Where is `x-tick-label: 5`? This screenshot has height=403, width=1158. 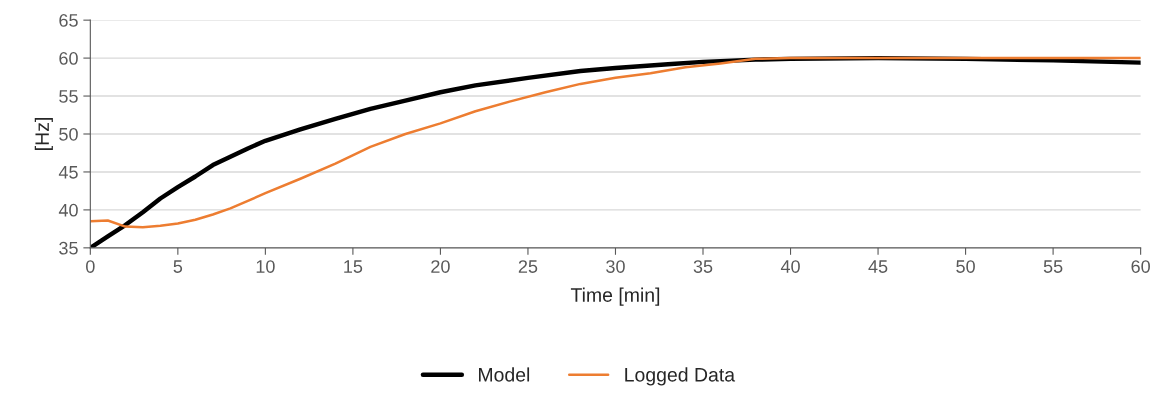
x-tick-label: 5 is located at coordinates (178, 266).